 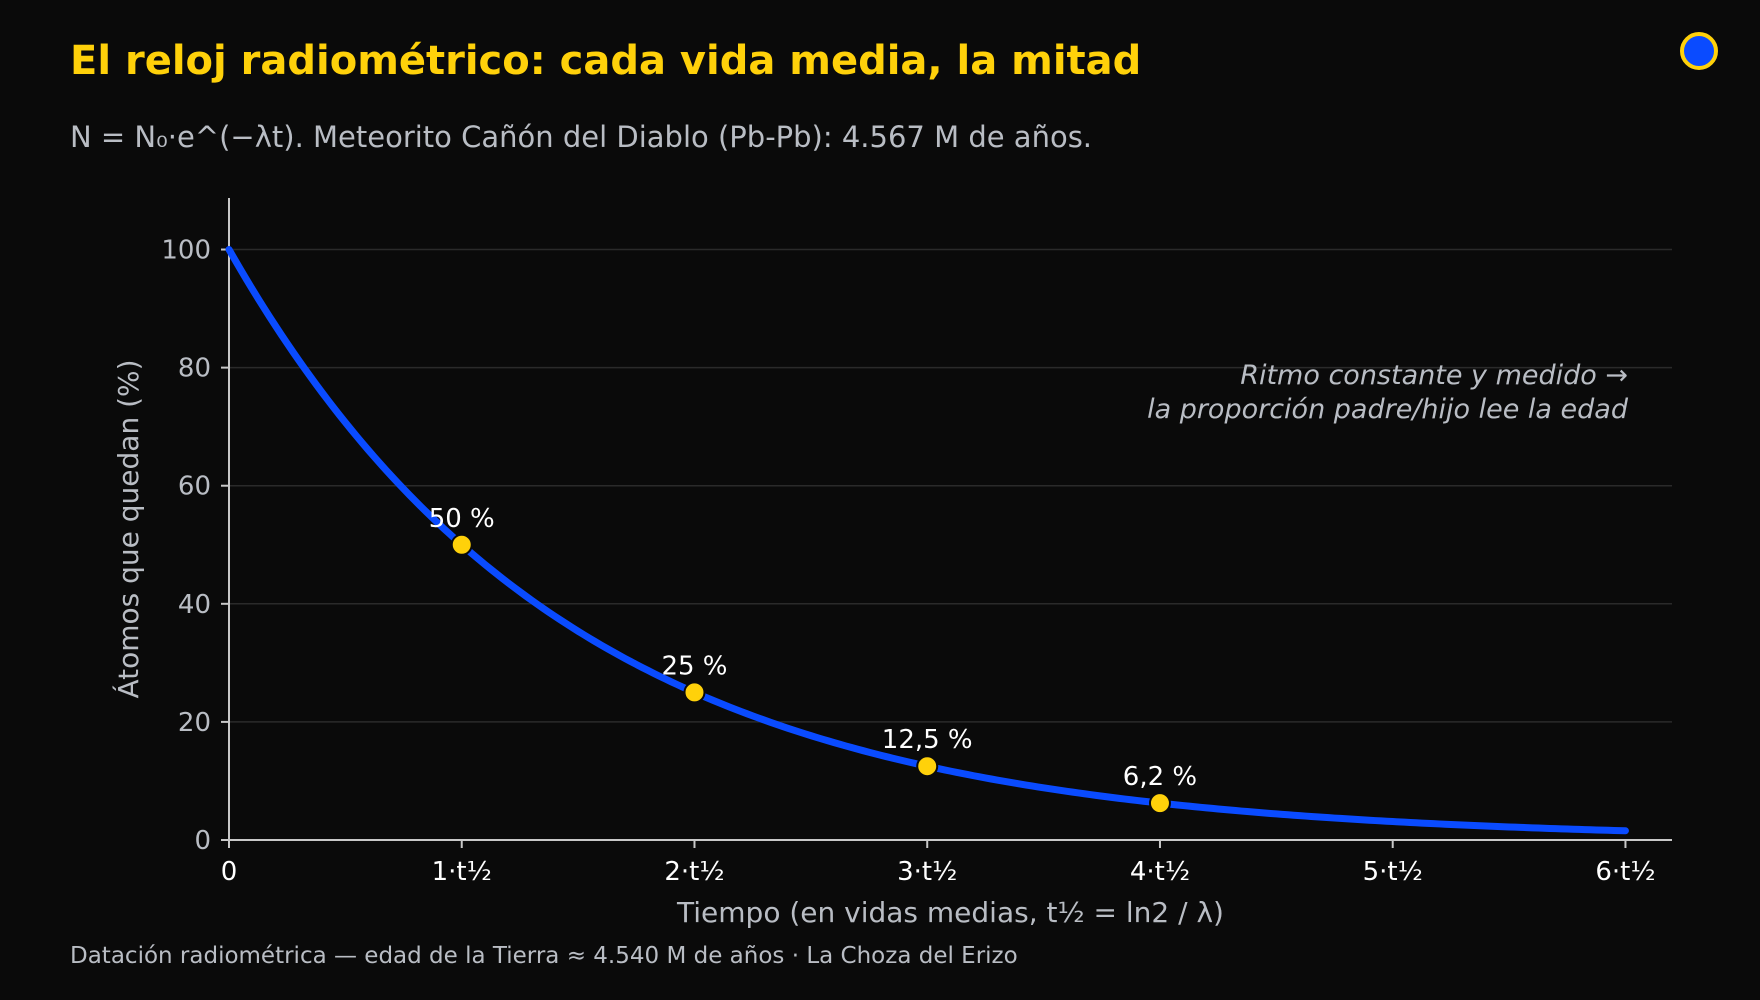 What do you see at coordinates (694, 872) in the screenshot?
I see `x-tick-label: 2·t½` at bounding box center [694, 872].